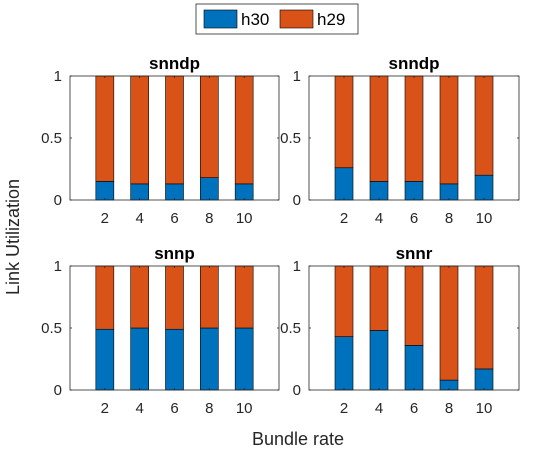 Image resolution: width=550 pixels, height=454 pixels. What do you see at coordinates (174, 253) in the screenshot?
I see `subplot-title: snnp` at bounding box center [174, 253].